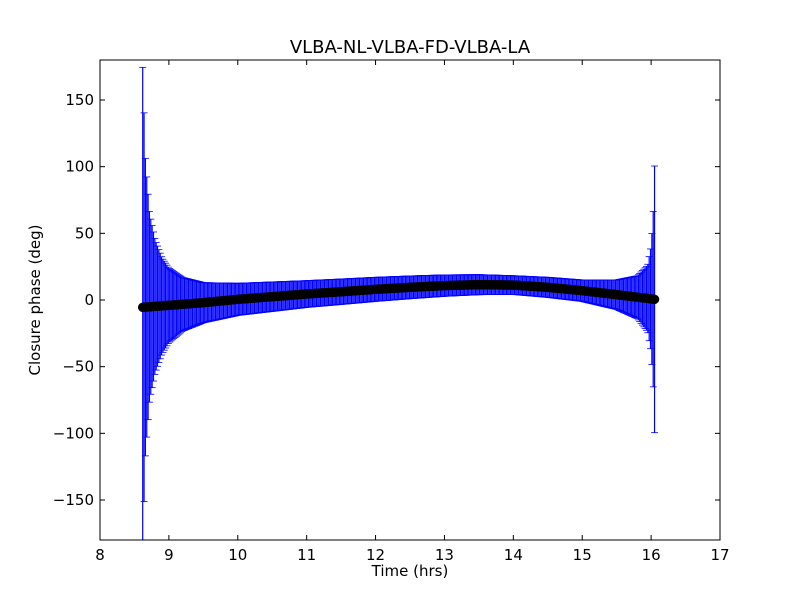 Image resolution: width=800 pixels, height=605 pixels. I want to click on data-points-group, so click(398, 296).